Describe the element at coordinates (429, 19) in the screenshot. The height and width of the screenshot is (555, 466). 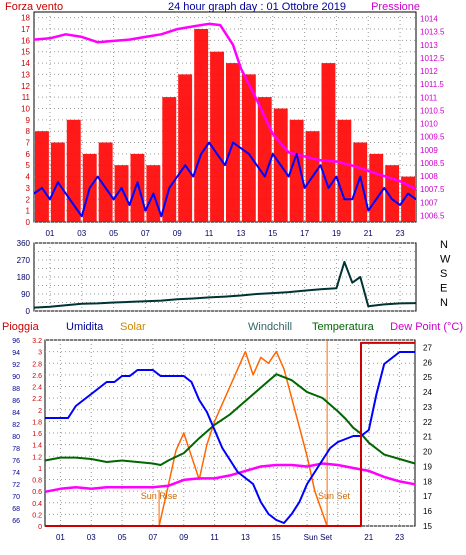
I see `pressure-tick-label: 1014` at that location.